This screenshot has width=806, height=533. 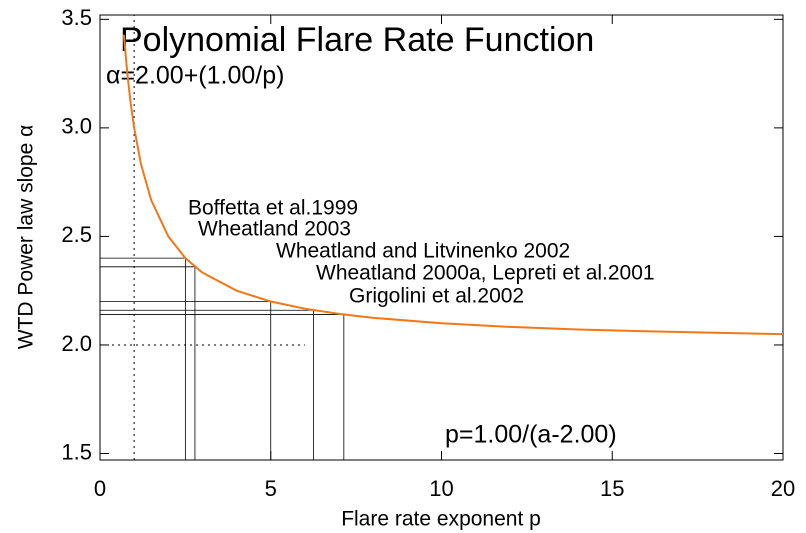 I want to click on annotation: Boffetta et al.1999, so click(x=273, y=208).